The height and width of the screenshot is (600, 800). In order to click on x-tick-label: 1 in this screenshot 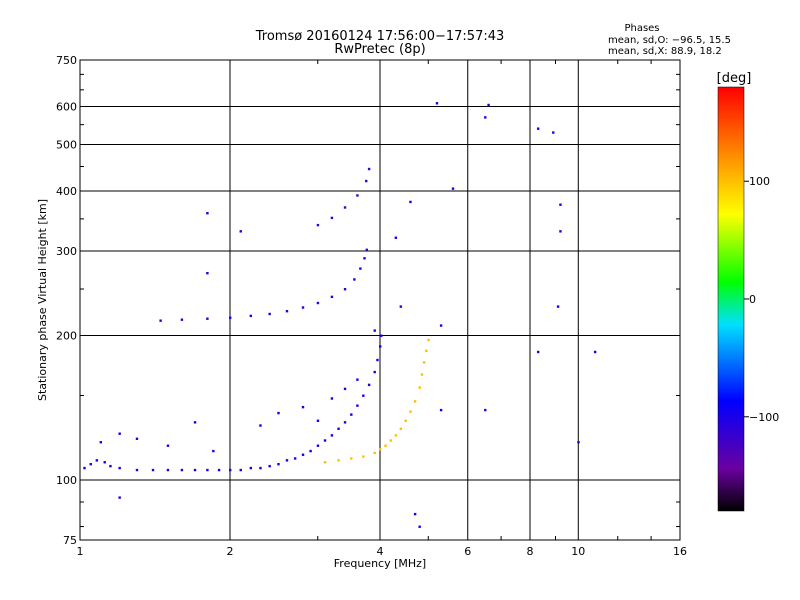, I will do `click(80, 551)`.